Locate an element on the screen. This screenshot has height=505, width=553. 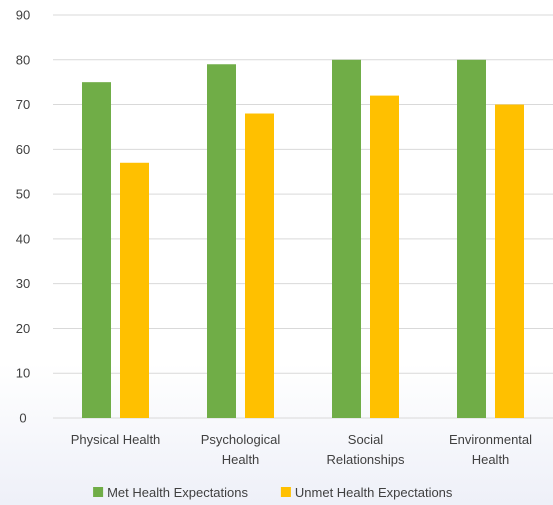
x-category-label: Physical Health is located at coordinates (116, 439).